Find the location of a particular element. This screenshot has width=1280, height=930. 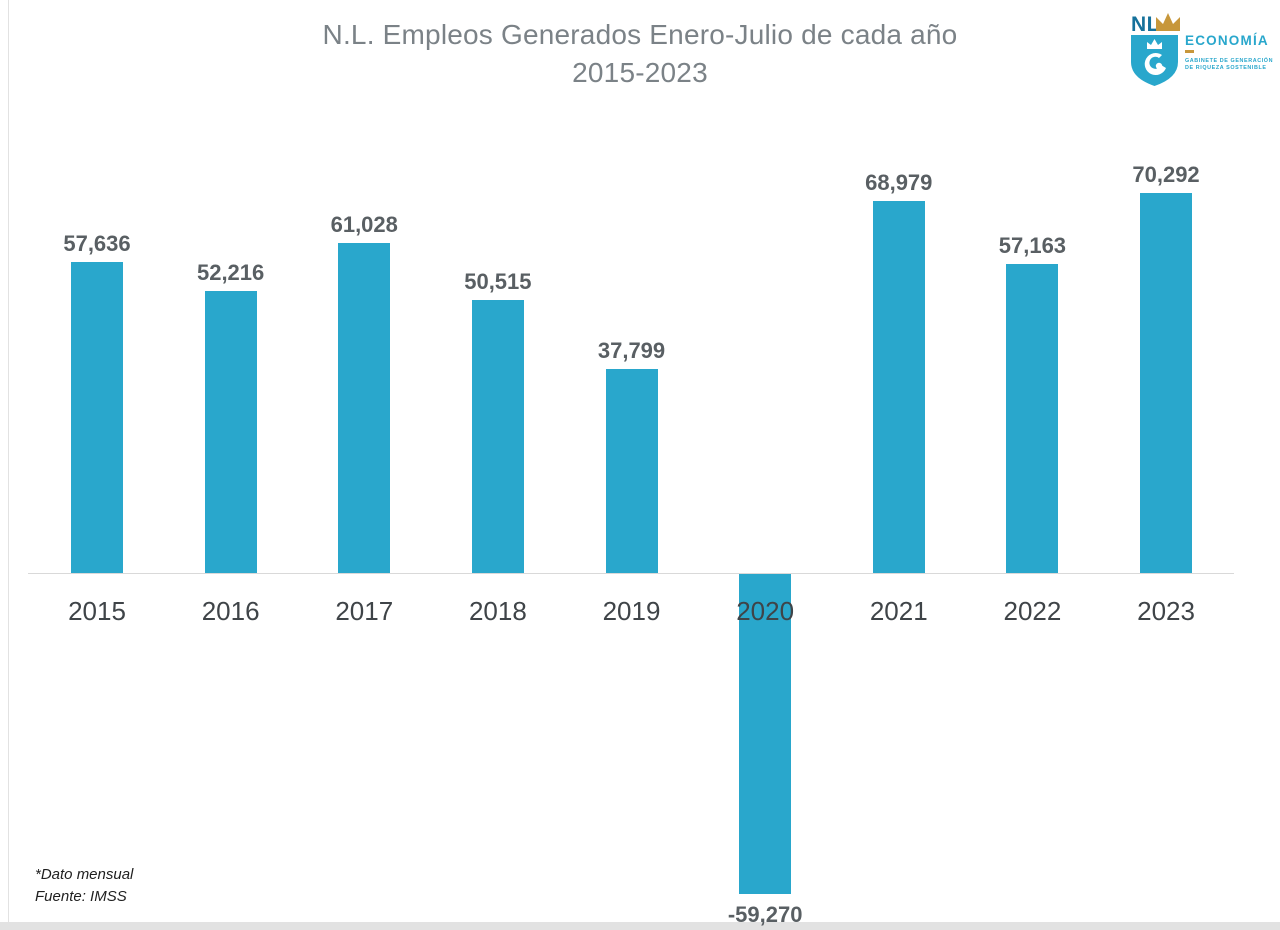

bar-2019 is located at coordinates (631, 471).